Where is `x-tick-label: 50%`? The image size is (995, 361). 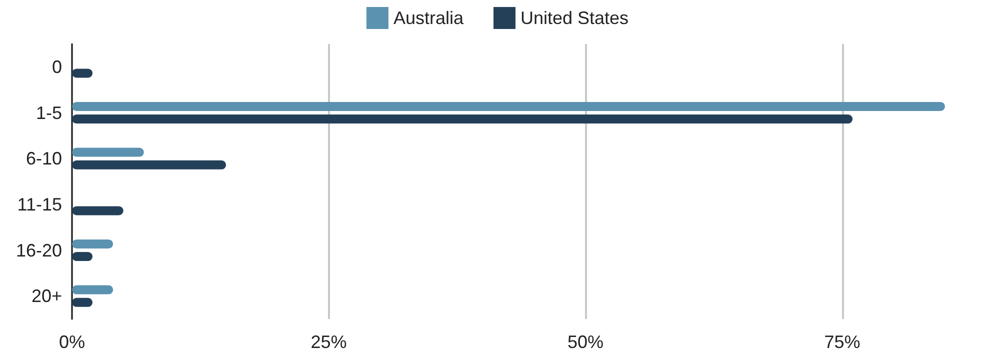 x-tick-label: 50% is located at coordinates (586, 342).